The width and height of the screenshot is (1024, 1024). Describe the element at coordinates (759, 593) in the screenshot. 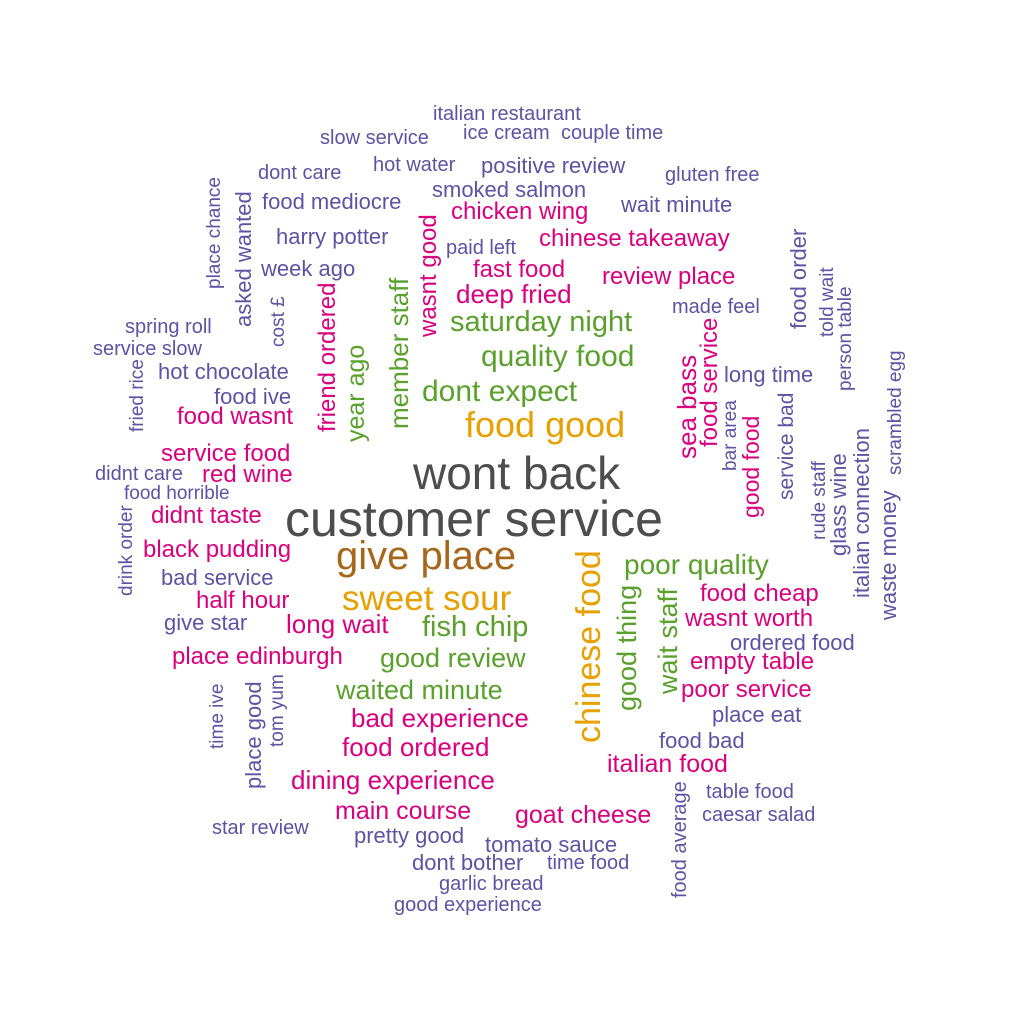

I see `word-food-cheap: food cheap` at that location.